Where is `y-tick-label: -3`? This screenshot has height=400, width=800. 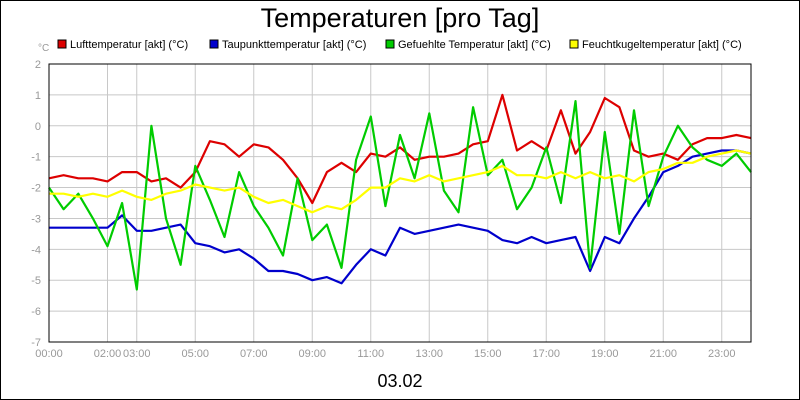
y-tick-label: -3 is located at coordinates (36, 219).